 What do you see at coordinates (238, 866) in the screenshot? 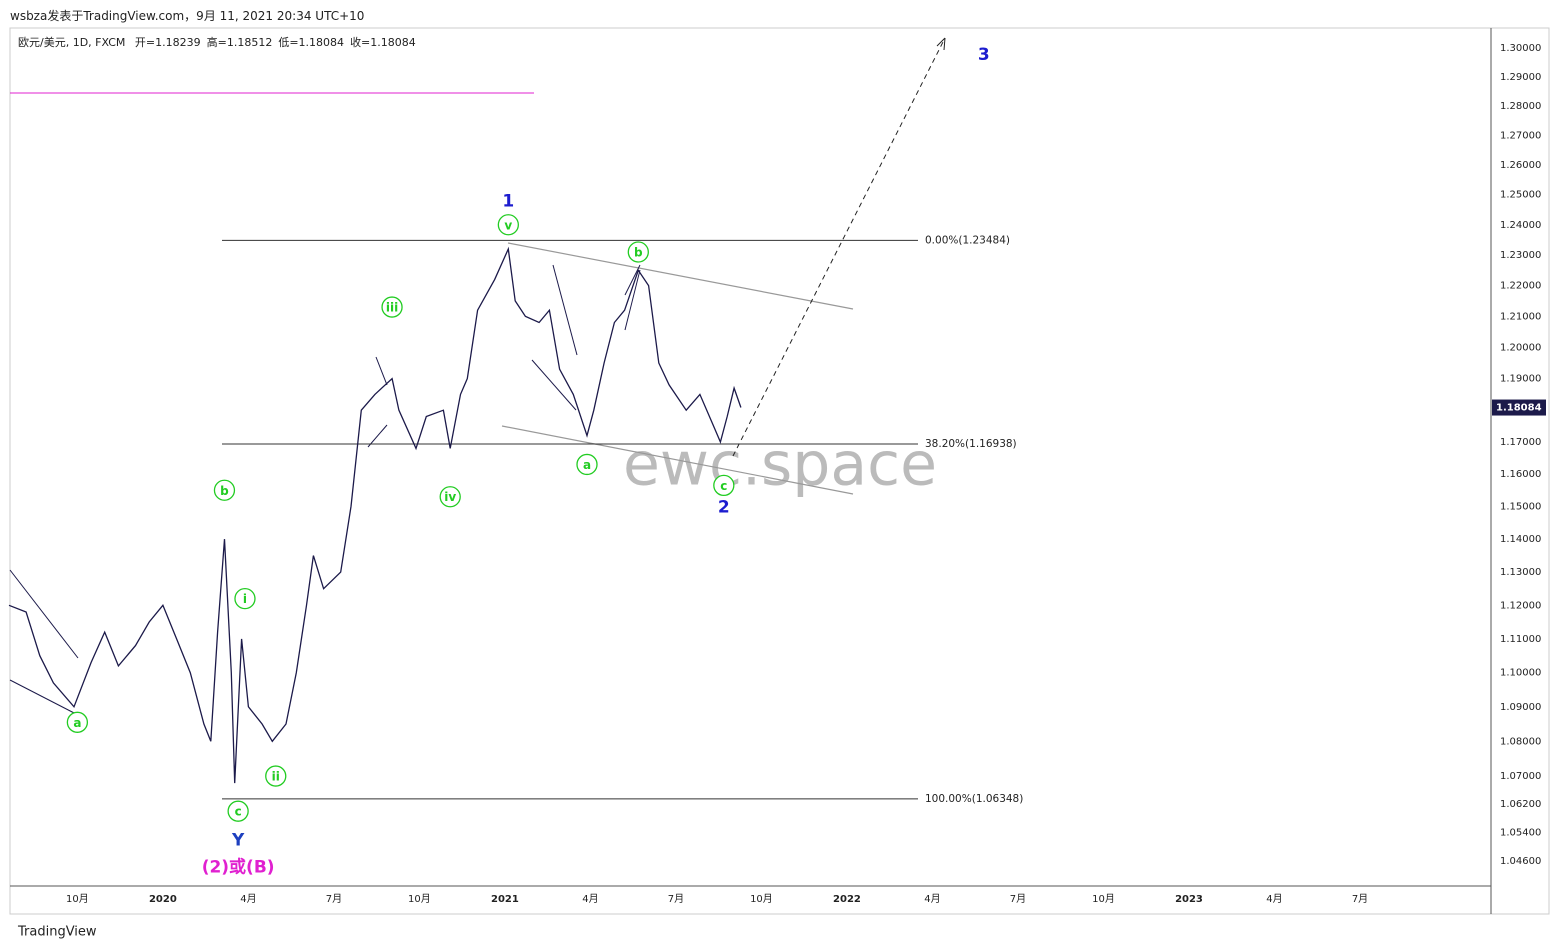
I see `wave-label: (2)或(B)` at bounding box center [238, 866].